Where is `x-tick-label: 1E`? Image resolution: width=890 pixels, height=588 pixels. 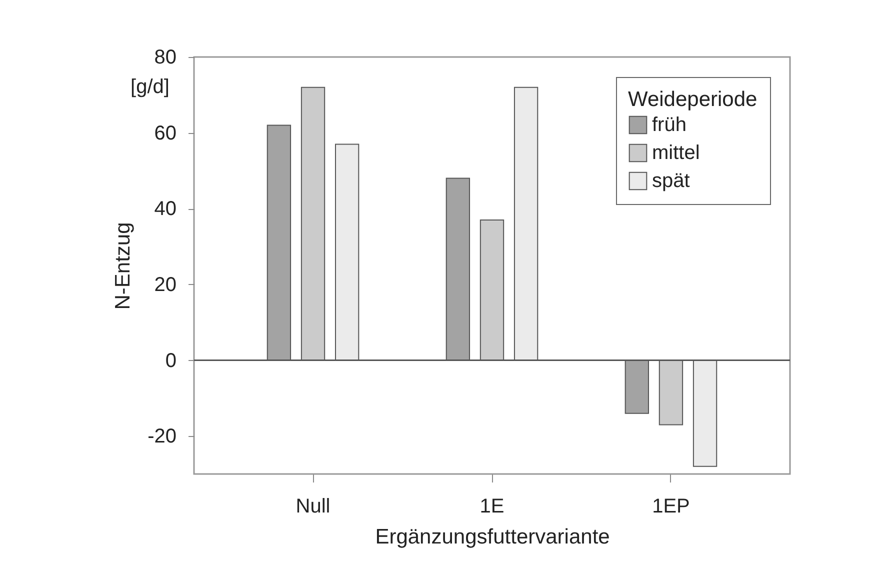
x-tick-label: 1E is located at coordinates (492, 507).